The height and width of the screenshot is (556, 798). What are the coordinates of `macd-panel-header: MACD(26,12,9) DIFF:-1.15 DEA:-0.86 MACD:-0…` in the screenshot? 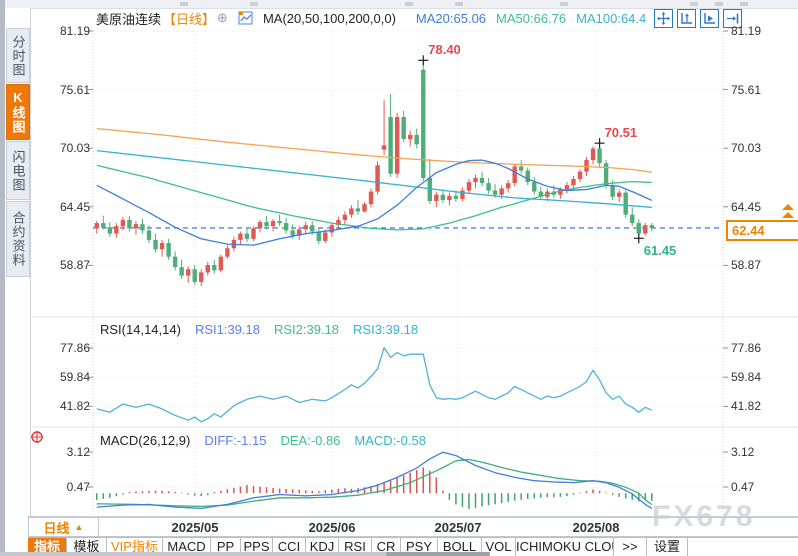 It's located at (263, 440).